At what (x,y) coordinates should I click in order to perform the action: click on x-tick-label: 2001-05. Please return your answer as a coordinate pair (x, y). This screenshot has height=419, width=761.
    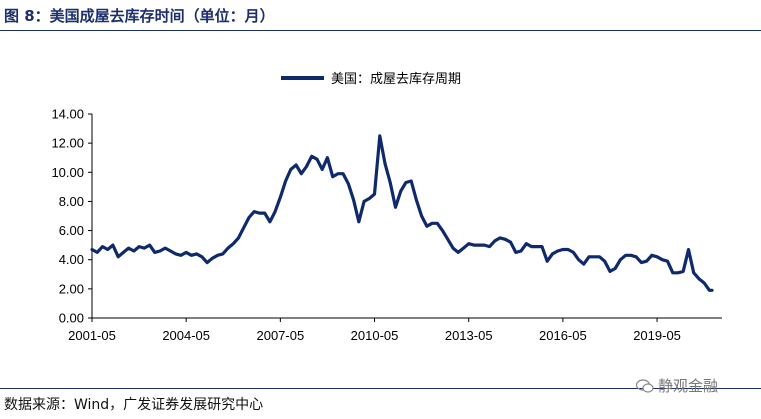
    Looking at the image, I should click on (92, 335).